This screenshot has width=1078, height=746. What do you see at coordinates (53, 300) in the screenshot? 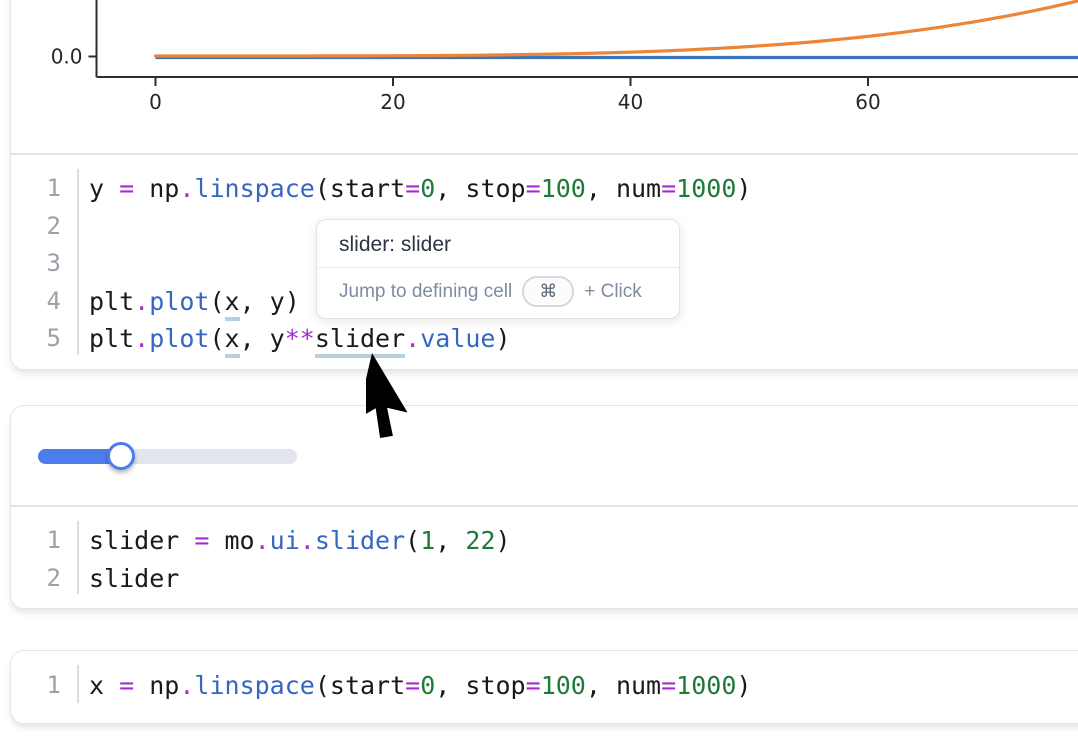
I see `line-number: 4` at bounding box center [53, 300].